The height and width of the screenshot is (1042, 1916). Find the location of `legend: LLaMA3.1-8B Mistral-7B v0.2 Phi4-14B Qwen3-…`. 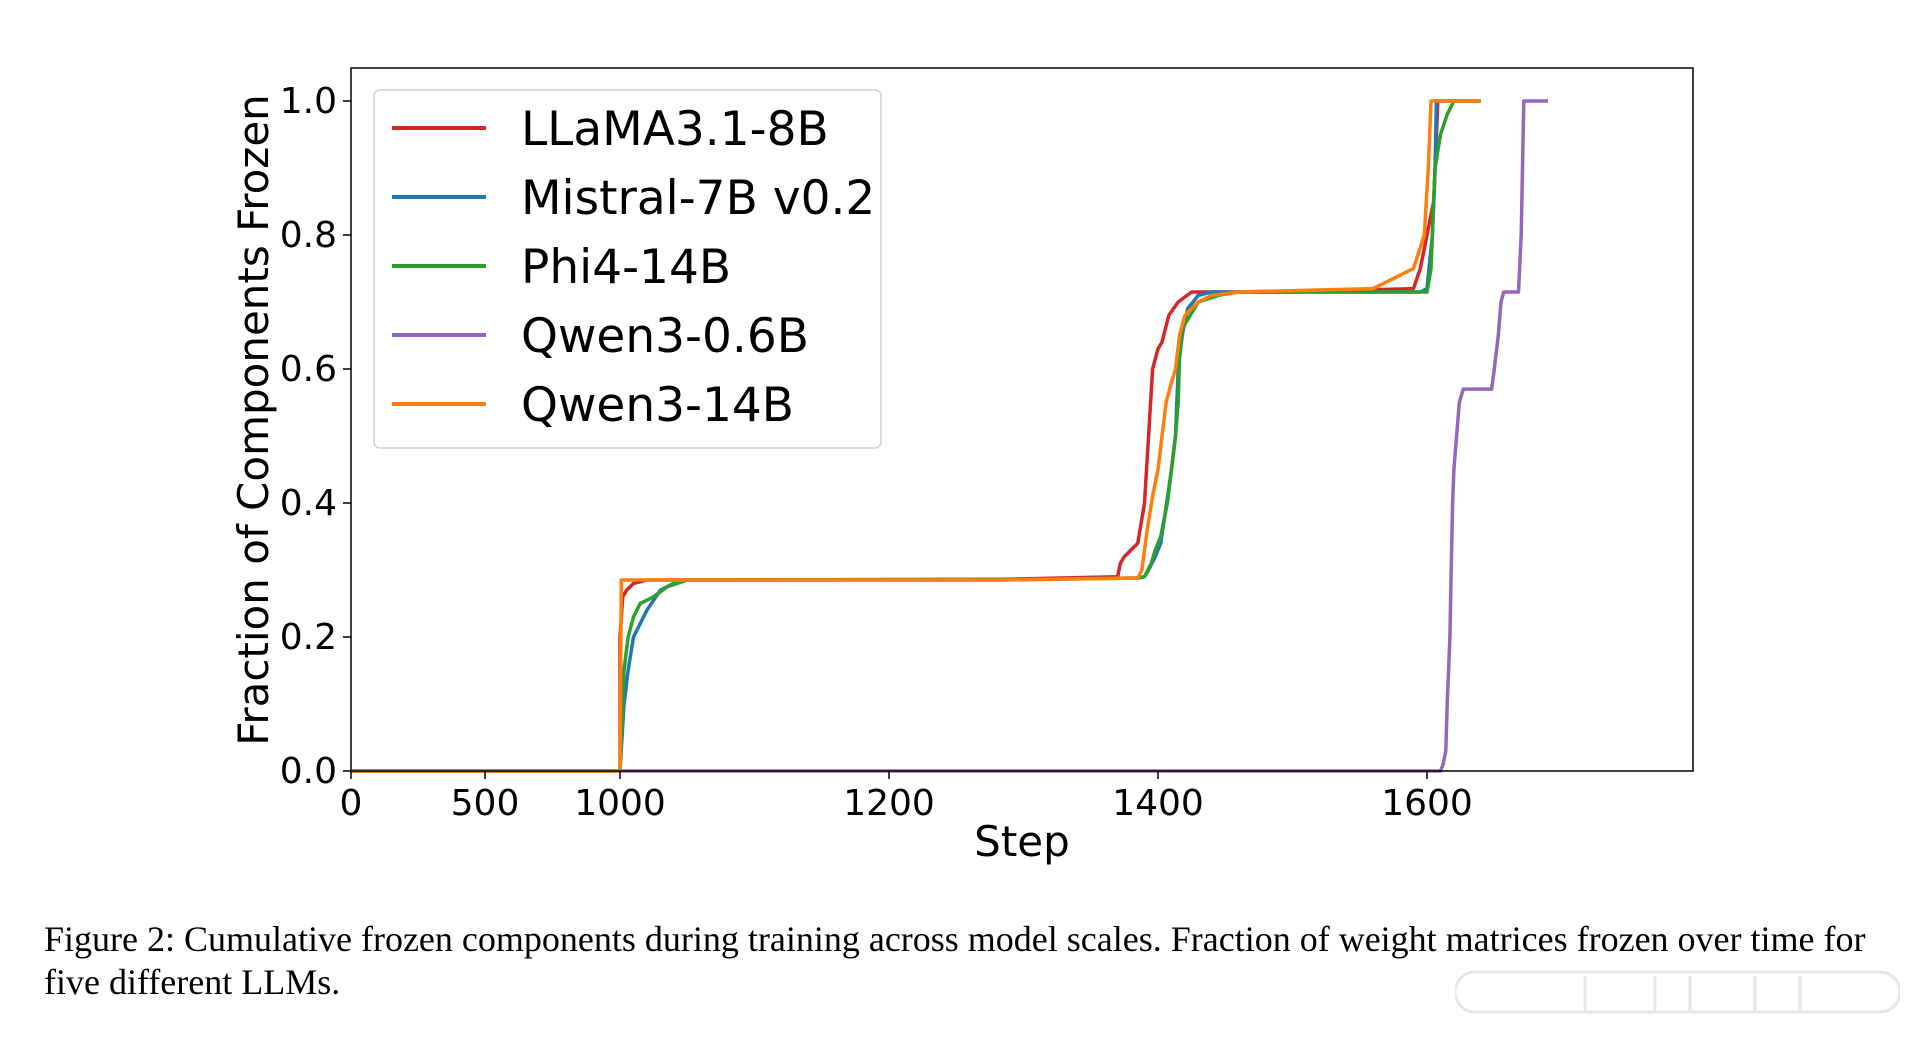

legend: LLaMA3.1-8B Mistral-7B v0.2 Phi4-14B Qwen3-… is located at coordinates (627, 269).